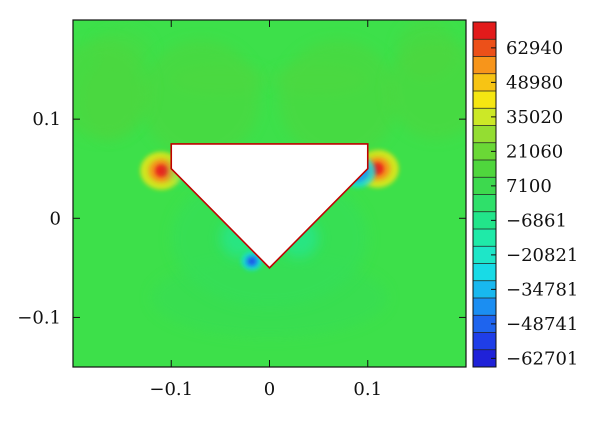 The width and height of the screenshot is (600, 440). I want to click on colorbar-label: −62701, so click(542, 358).